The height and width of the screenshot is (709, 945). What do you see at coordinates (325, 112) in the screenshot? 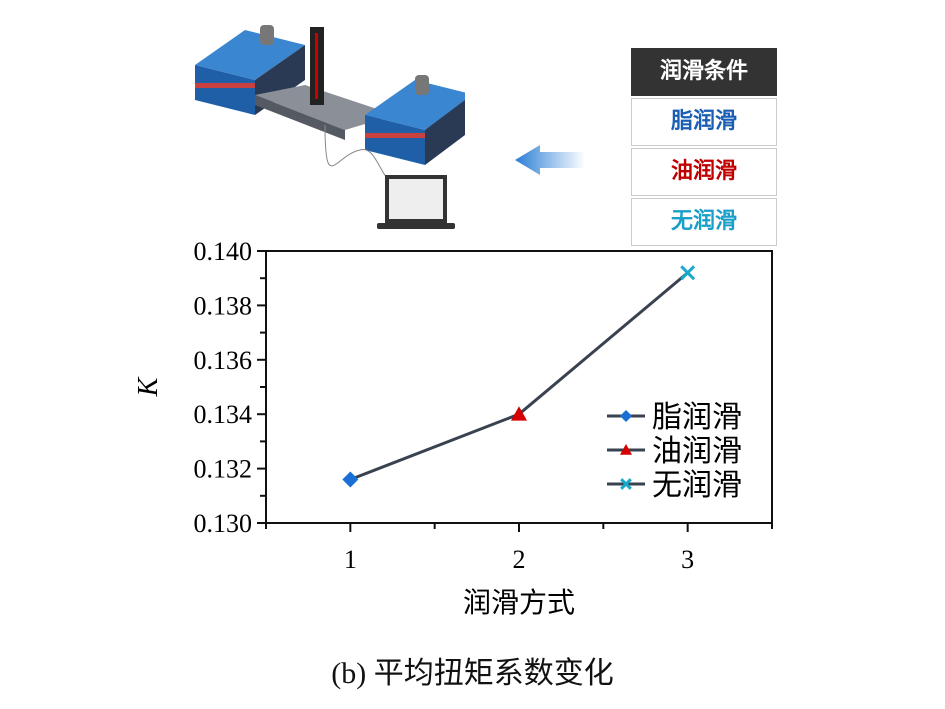
I see `plate` at bounding box center [325, 112].